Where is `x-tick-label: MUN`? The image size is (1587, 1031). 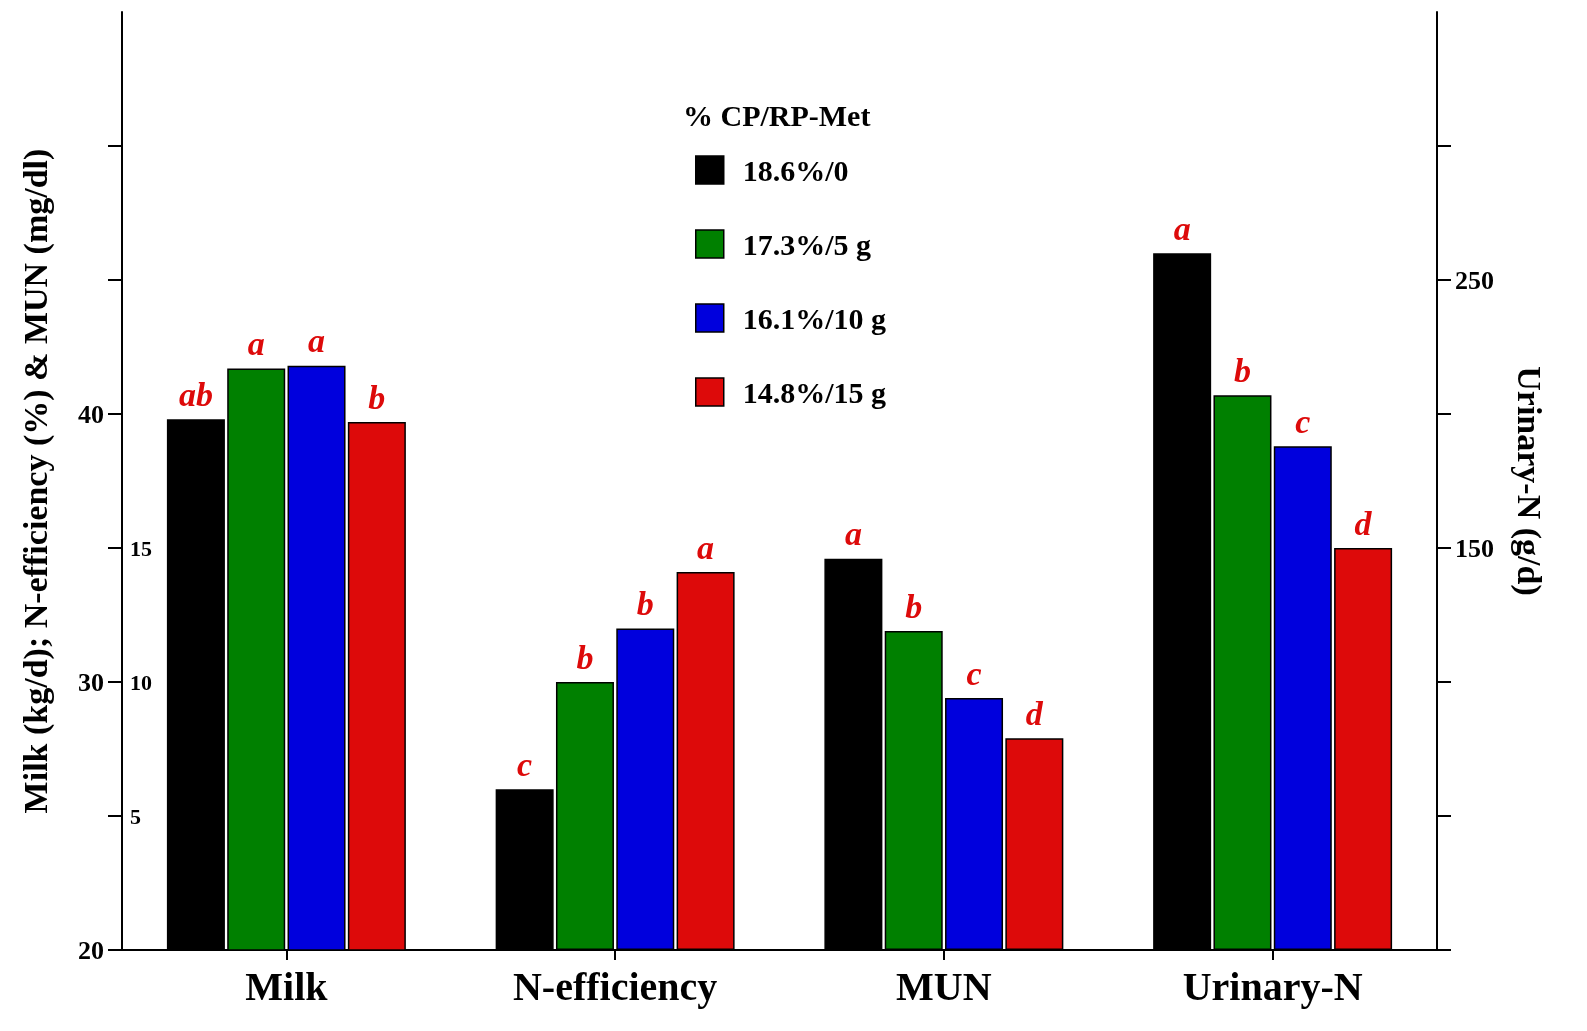
x-tick-label: MUN is located at coordinates (944, 986).